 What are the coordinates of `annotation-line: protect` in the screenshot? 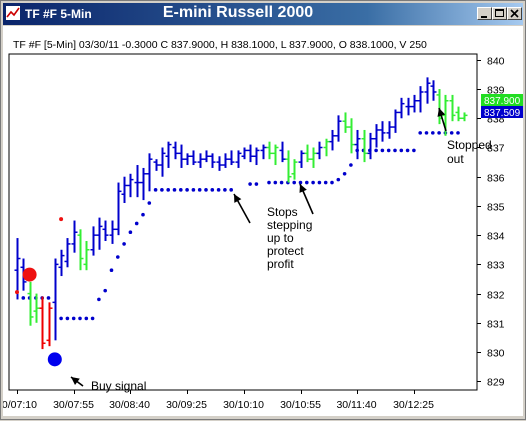 It's located at (285, 251).